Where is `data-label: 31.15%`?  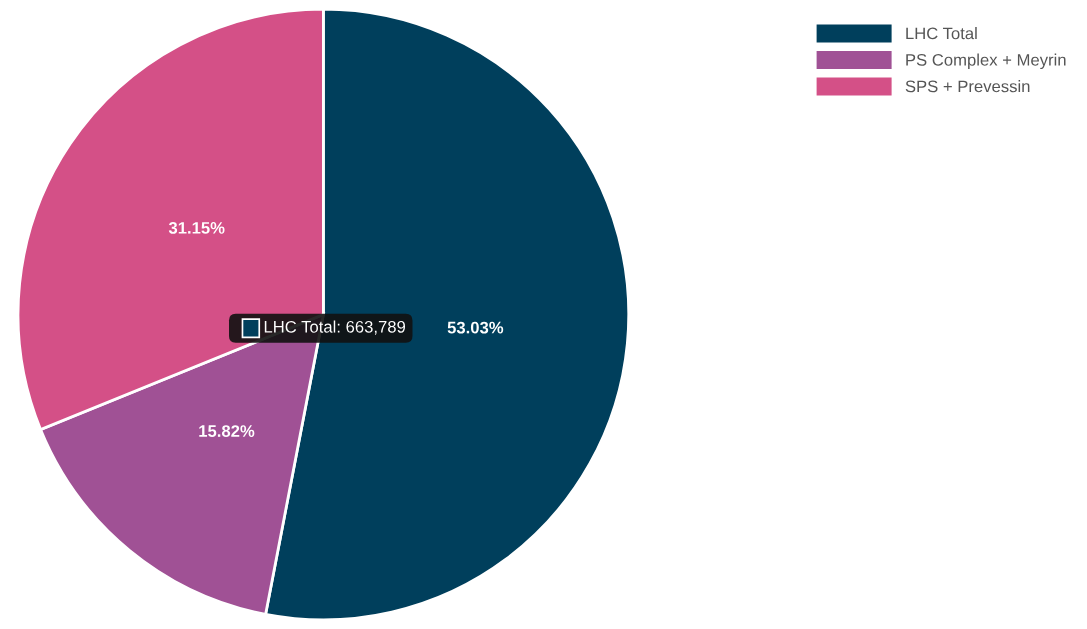
data-label: 31.15% is located at coordinates (196, 227).